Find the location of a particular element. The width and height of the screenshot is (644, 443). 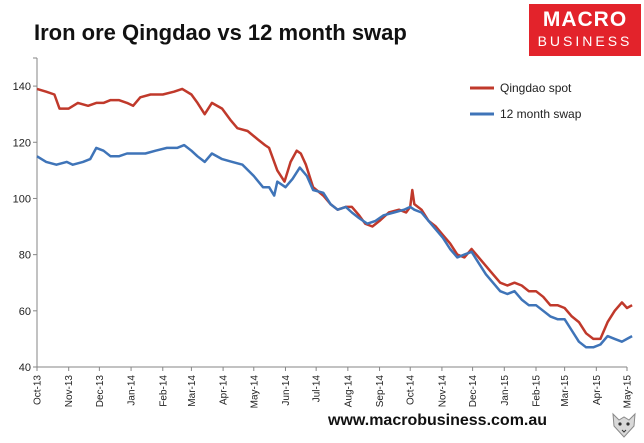

x-tick-label: Mar-15 is located at coordinates (565, 391).